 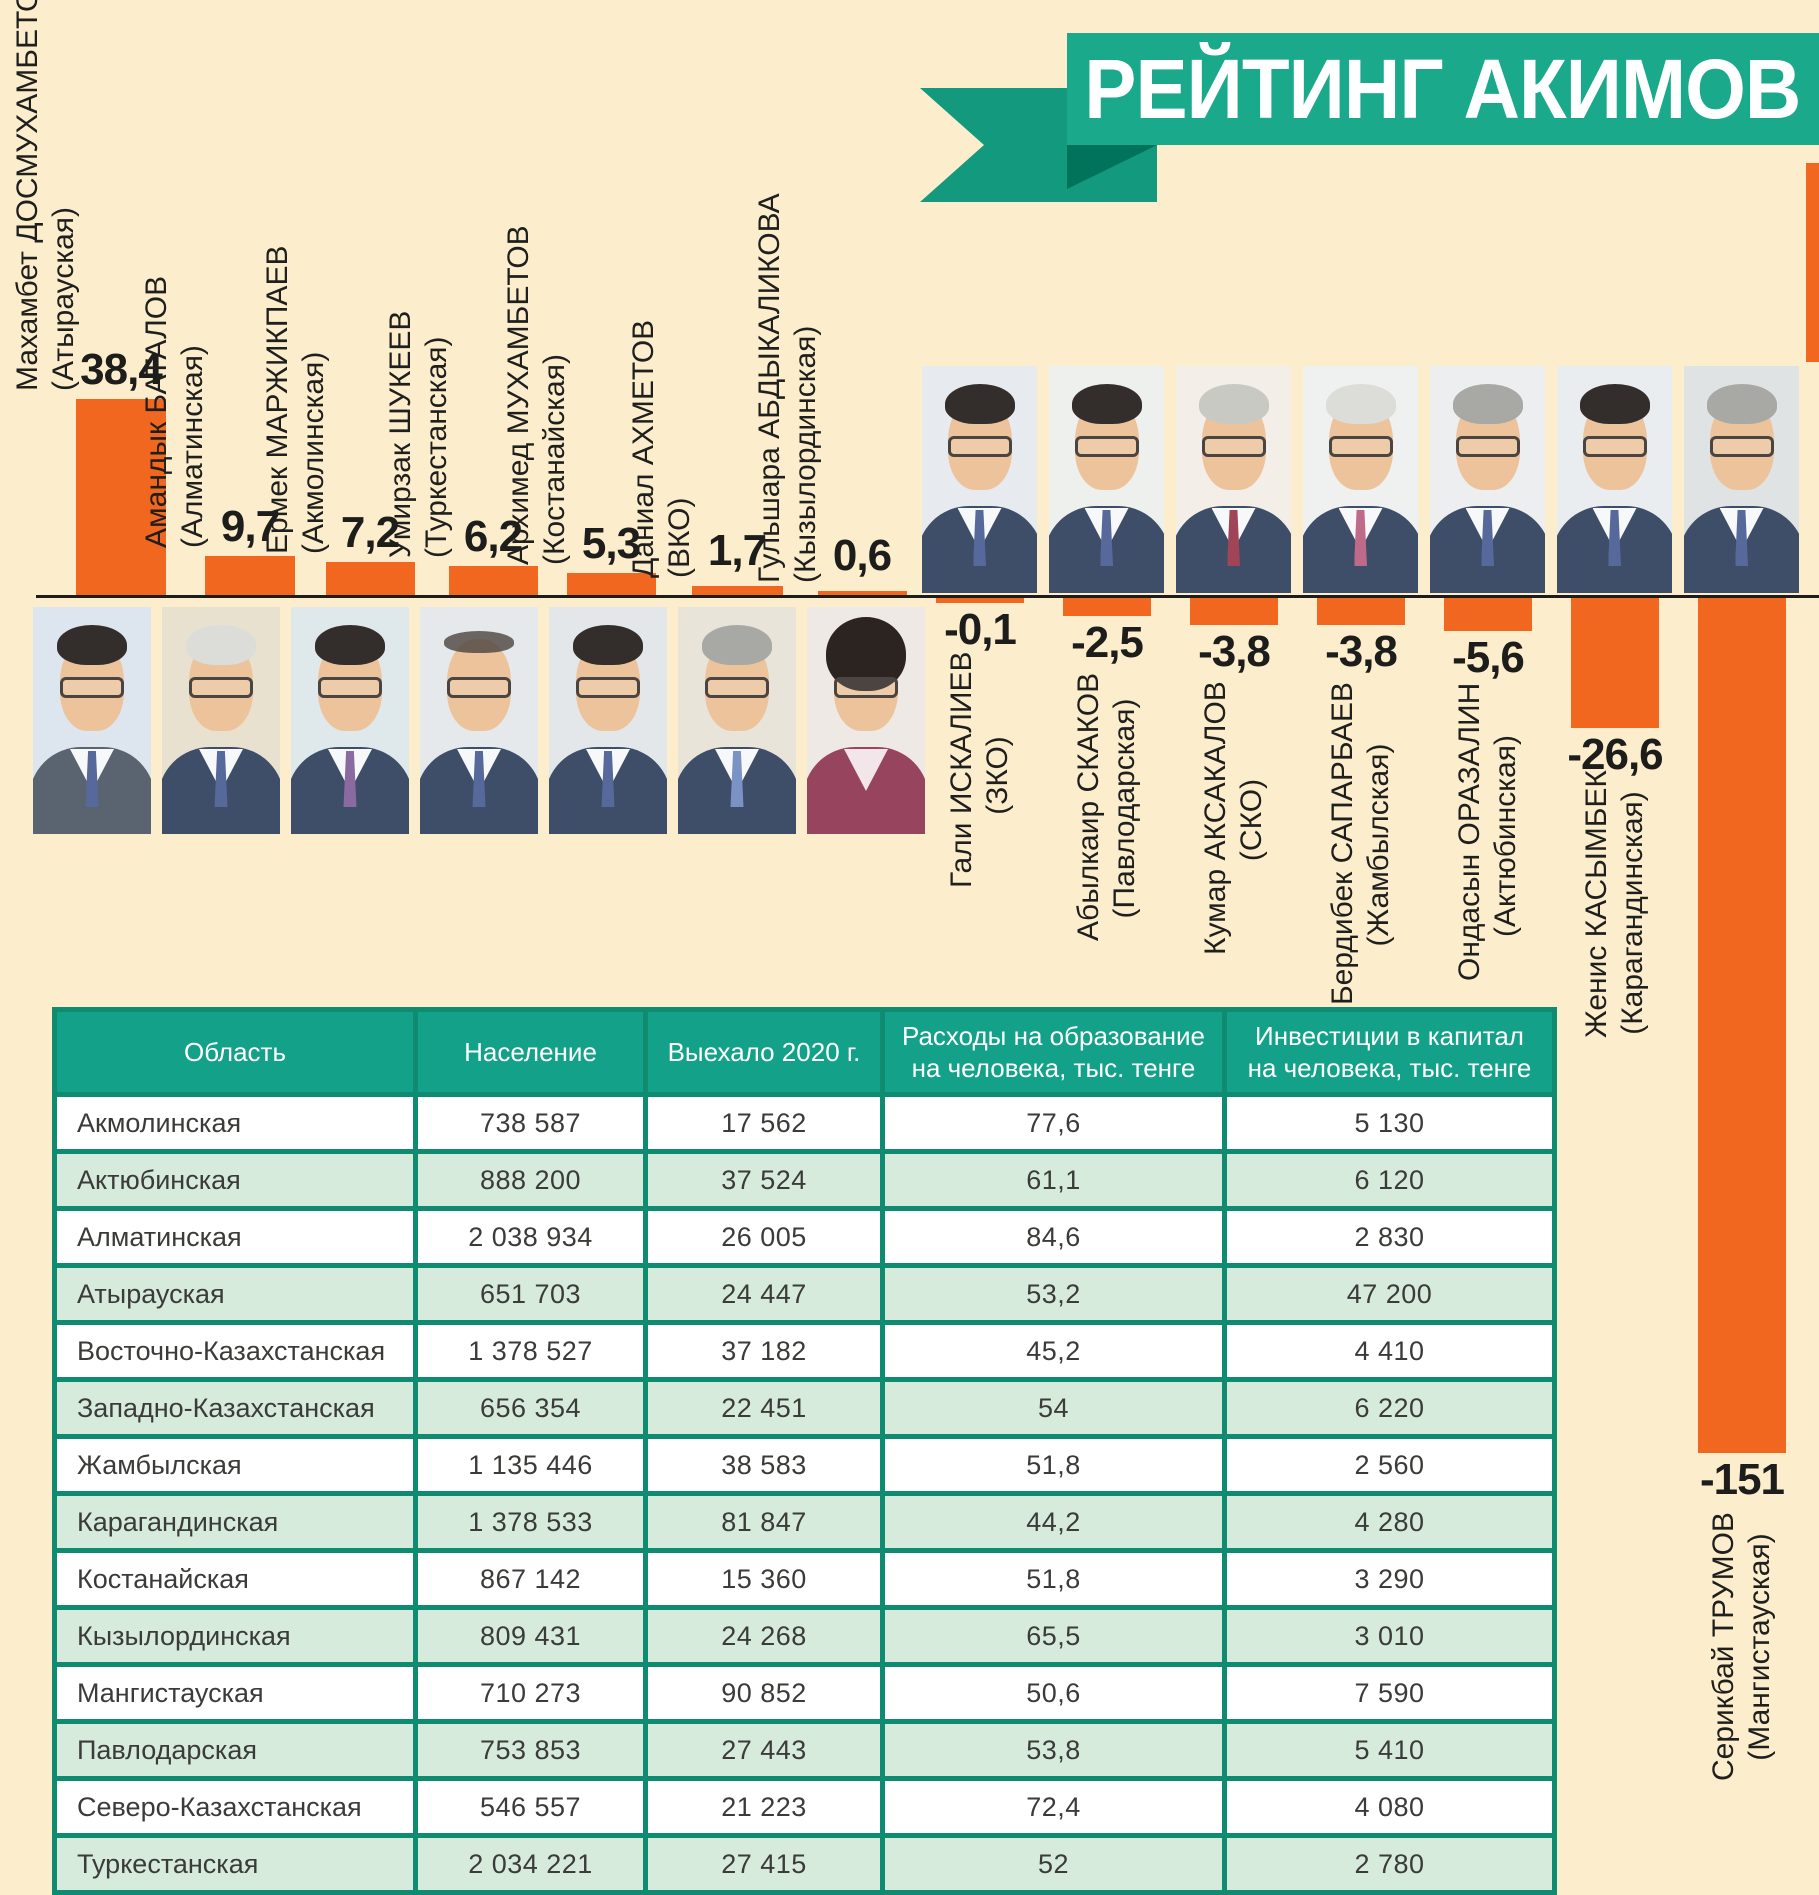 I want to click on col-header-left-2020: Выехало 2020 г., so click(x=764, y=1052).